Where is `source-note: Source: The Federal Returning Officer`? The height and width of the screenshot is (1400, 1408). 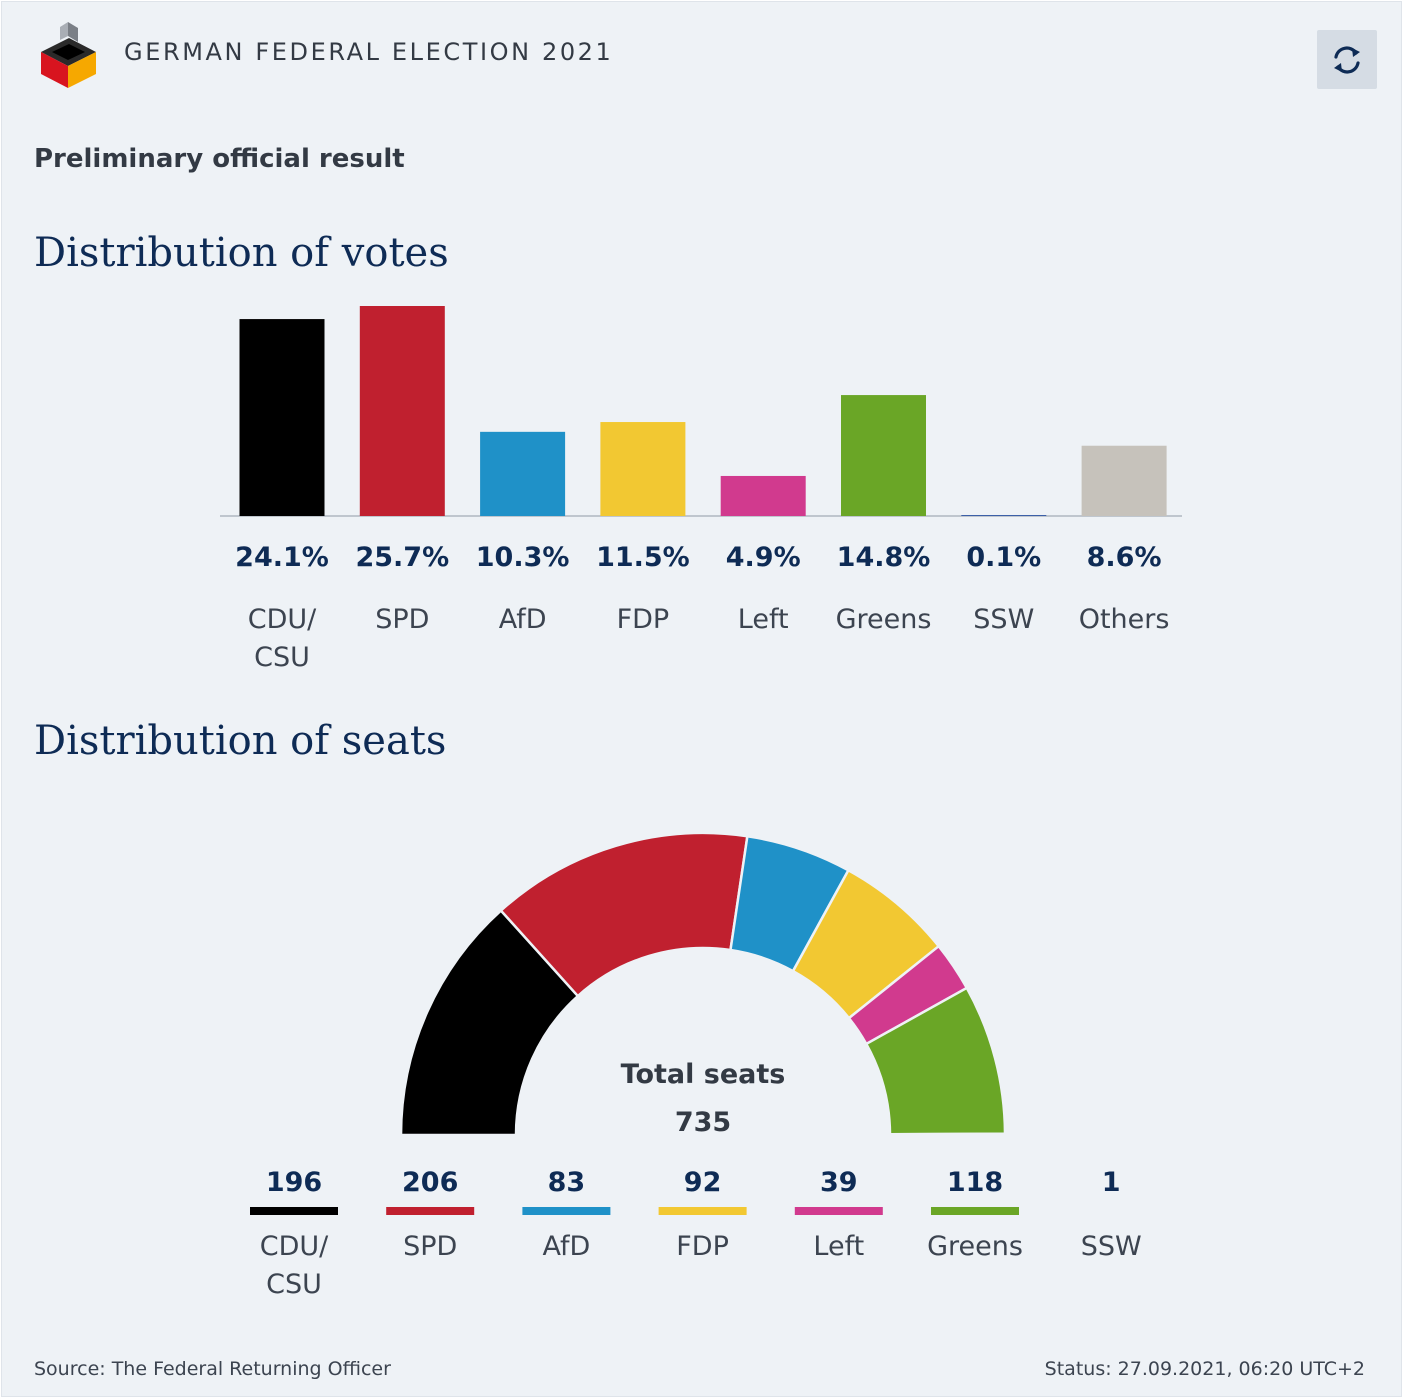
source-note: Source: The Federal Returning Officer is located at coordinates (212, 1369).